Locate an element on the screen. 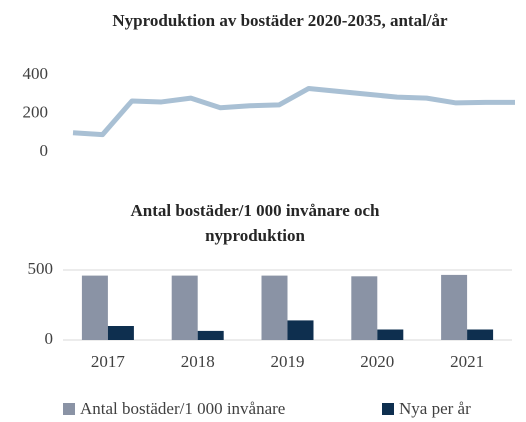 This screenshot has width=526, height=422. x-tick-label: 2018 is located at coordinates (198, 361).